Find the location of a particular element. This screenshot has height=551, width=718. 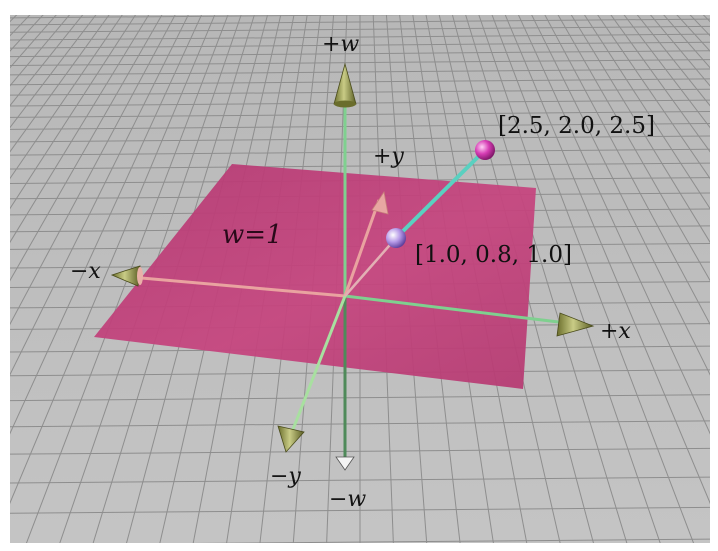

minus-w-arrowhead is located at coordinates (345, 463).